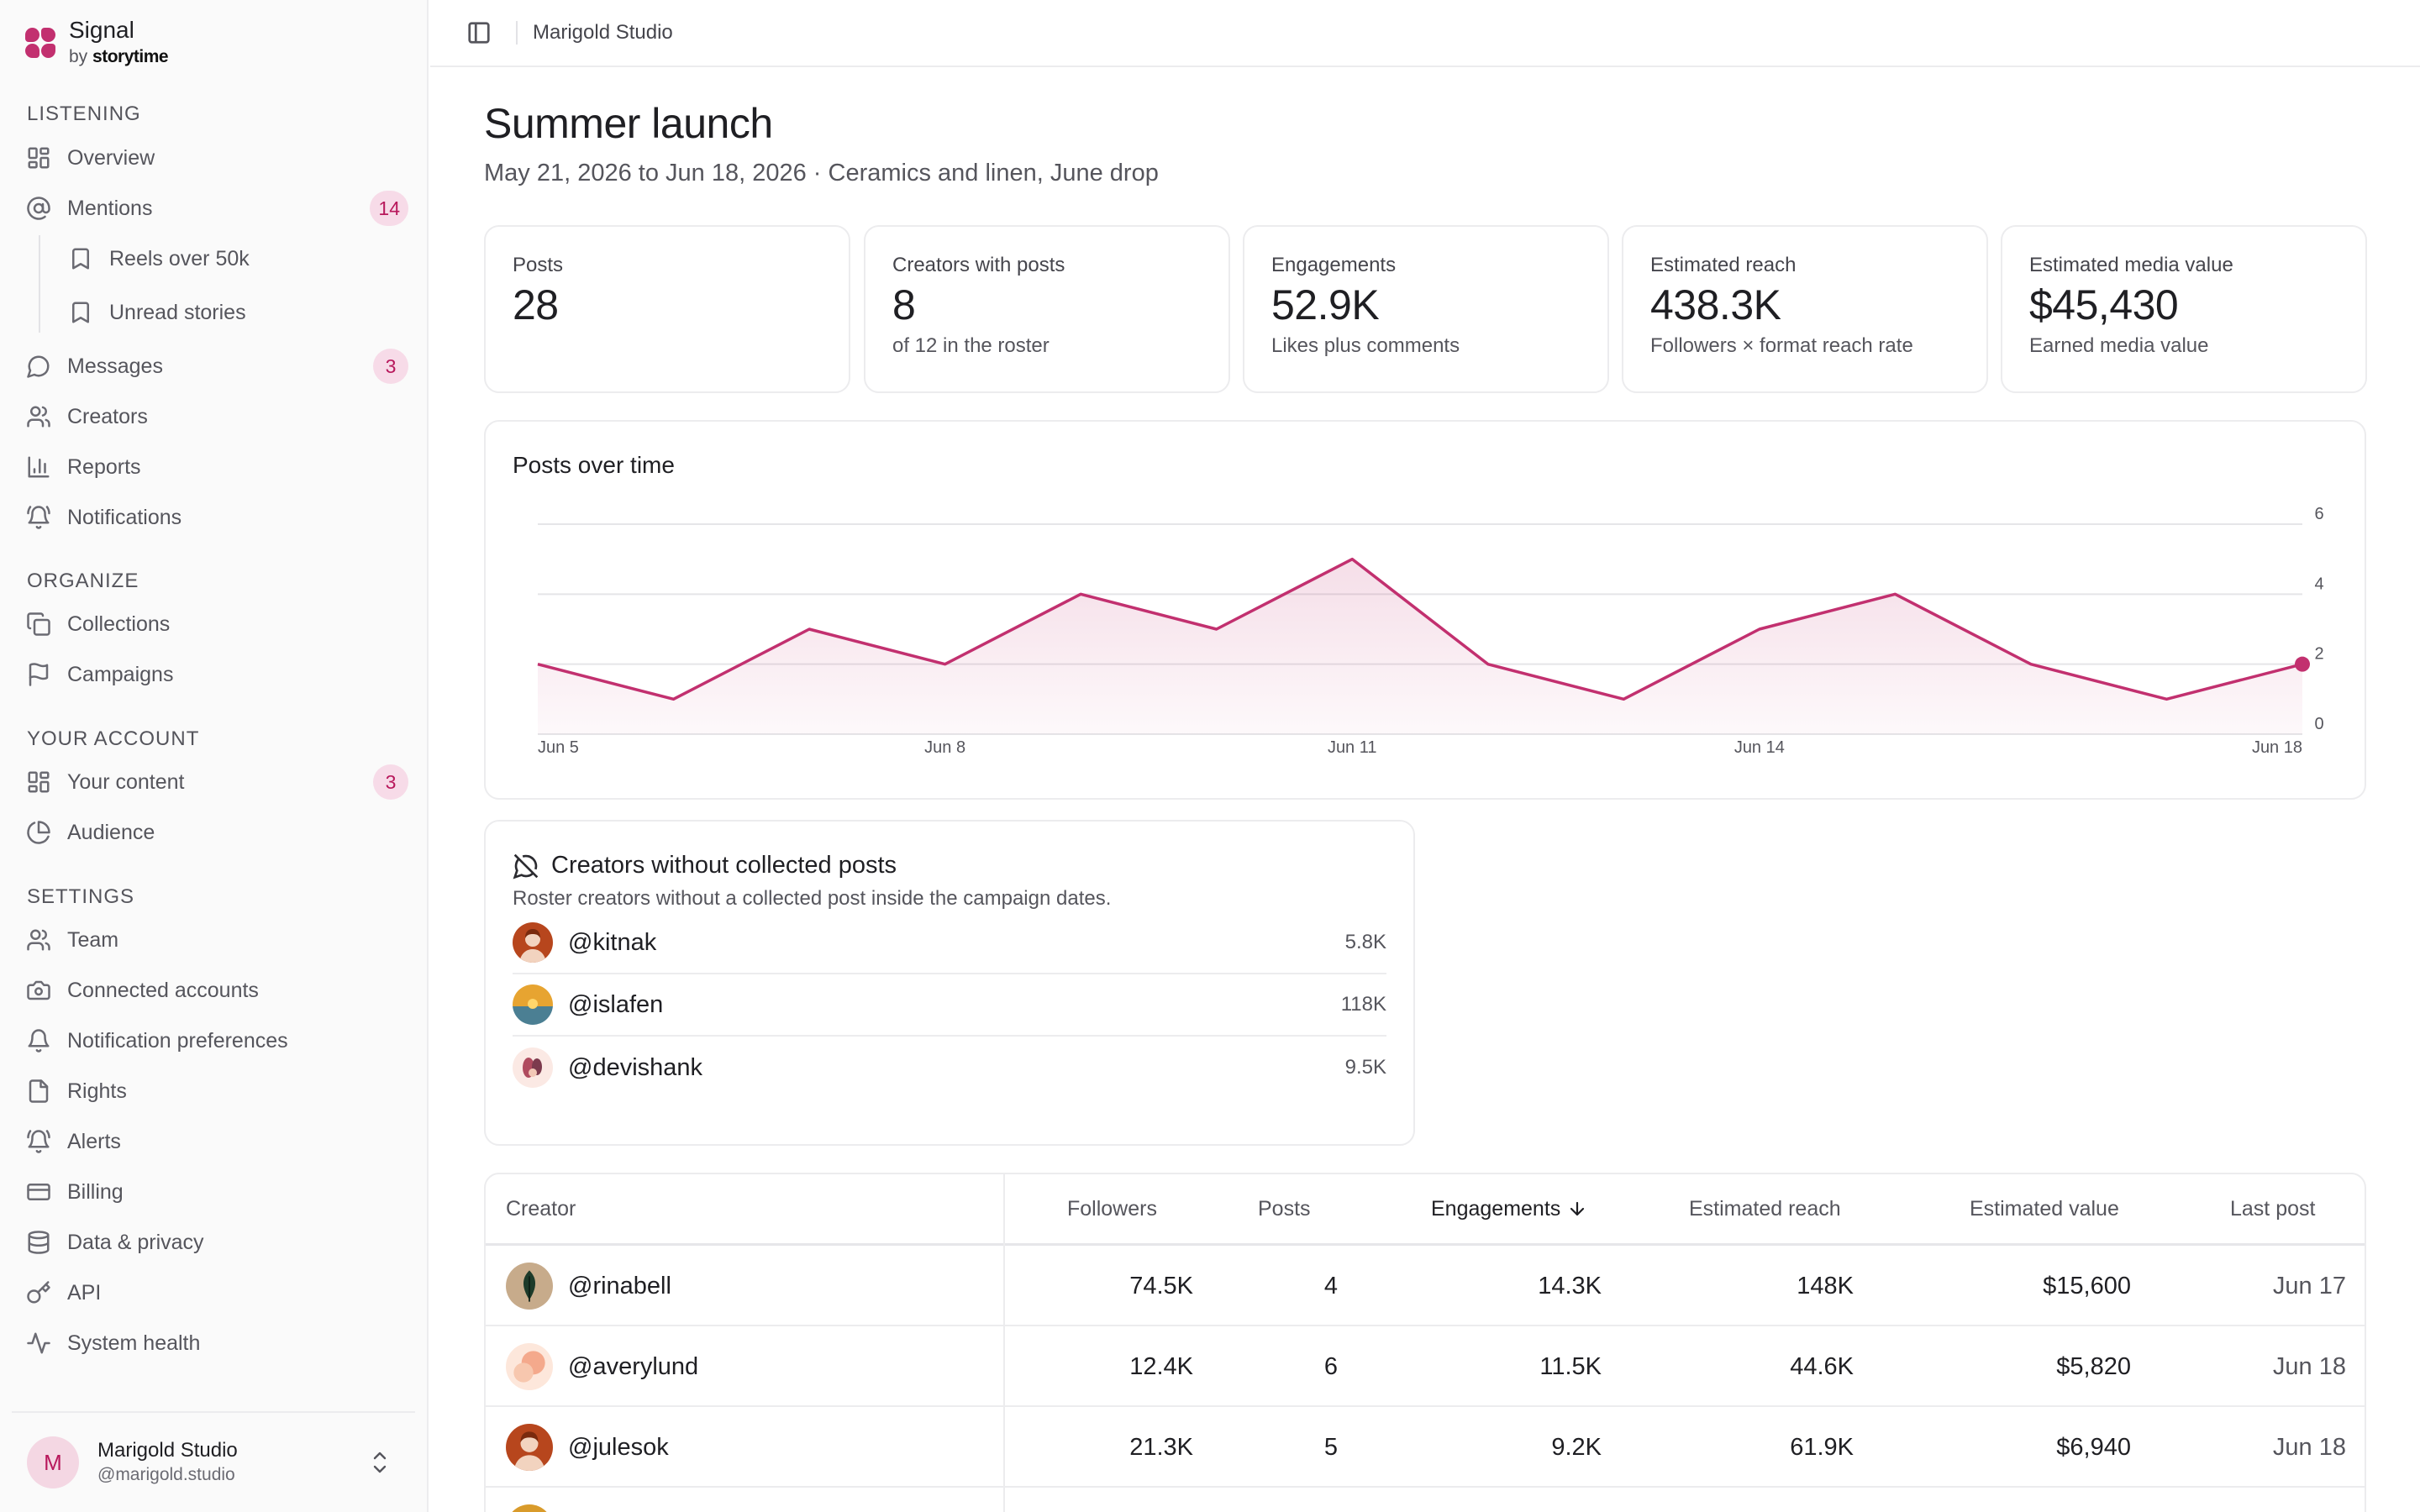 The height and width of the screenshot is (1512, 2420). What do you see at coordinates (380, 1462) in the screenshot?
I see `chevrons-up-down-icon` at bounding box center [380, 1462].